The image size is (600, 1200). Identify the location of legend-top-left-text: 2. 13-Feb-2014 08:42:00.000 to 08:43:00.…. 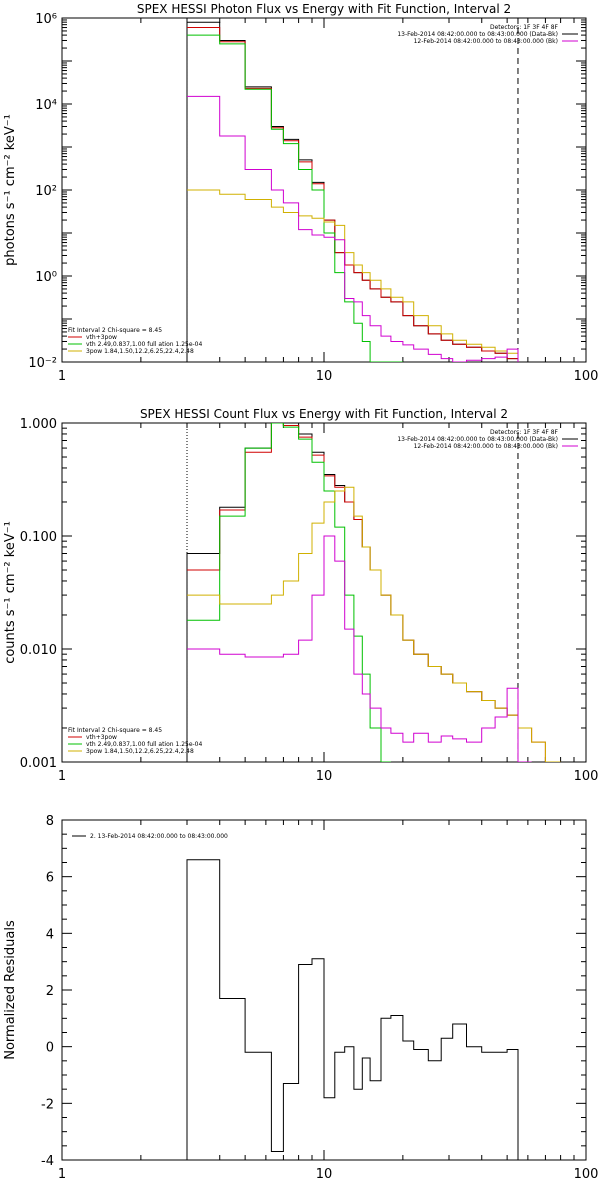
(159, 836).